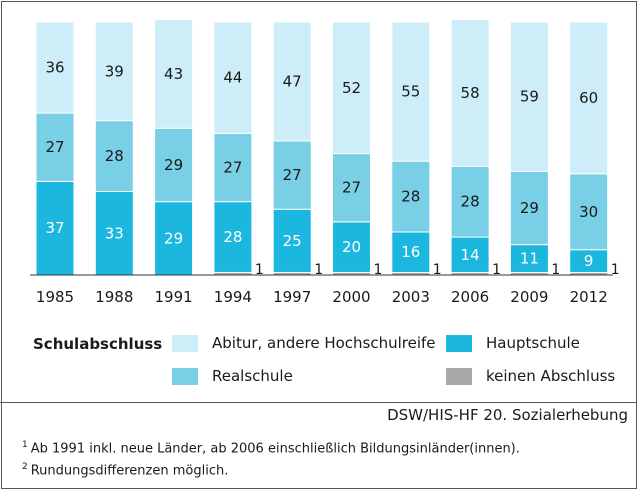 This screenshot has height=492, width=640. I want to click on data-label-2006-s3: 58, so click(470, 93).